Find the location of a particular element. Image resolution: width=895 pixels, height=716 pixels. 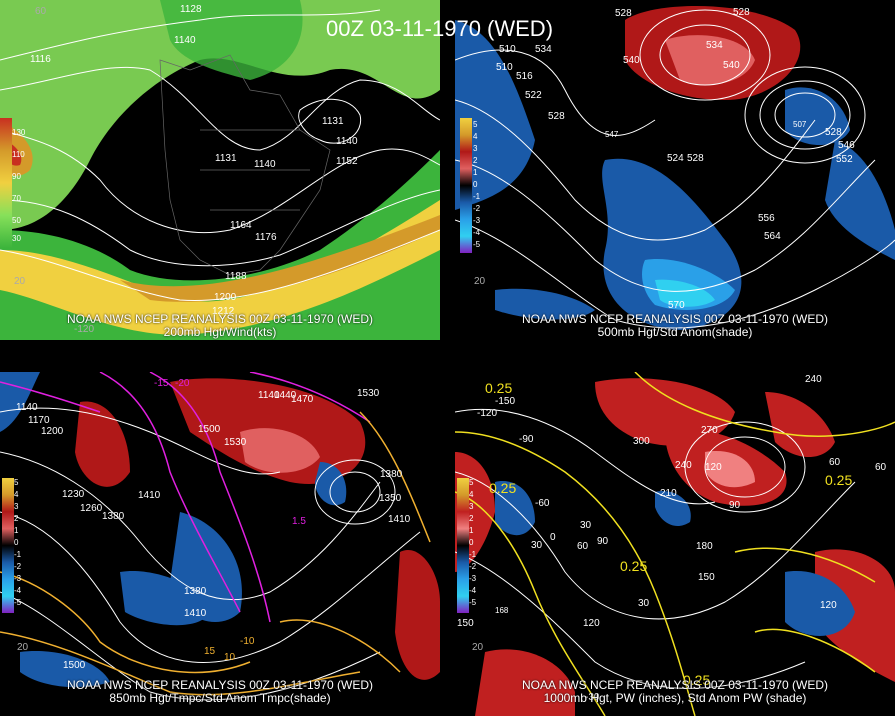

colorbar-pw is located at coordinates (463, 545).